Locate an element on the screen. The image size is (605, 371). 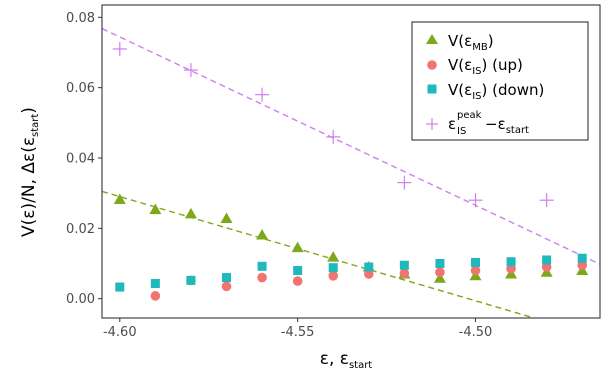
y-axis-title: V(ε)/N, Δε(εstart) is located at coordinates (30, 172).